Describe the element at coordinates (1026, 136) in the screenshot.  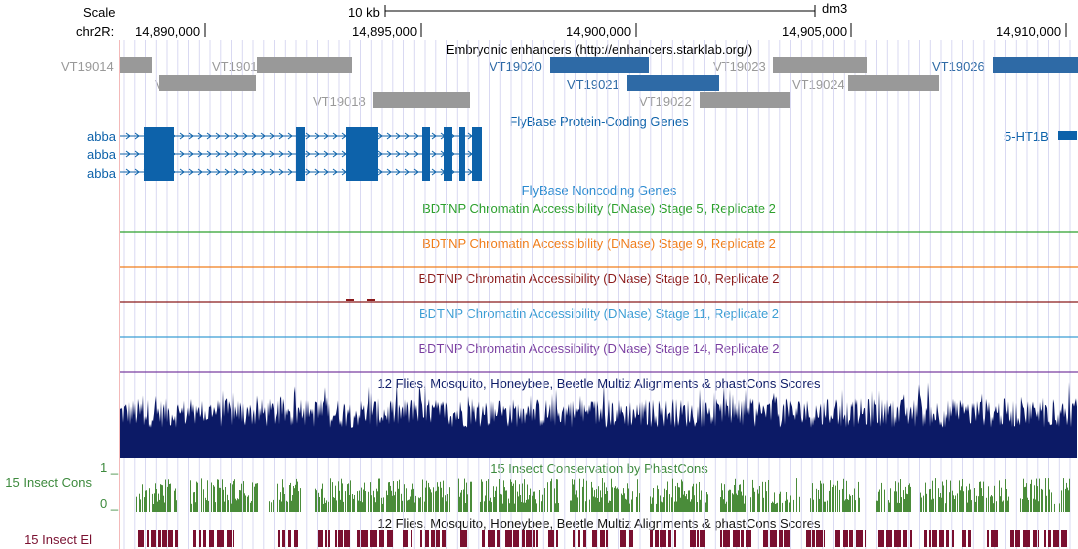
I see `gene-label-5ht1b: 5-HT1B` at that location.